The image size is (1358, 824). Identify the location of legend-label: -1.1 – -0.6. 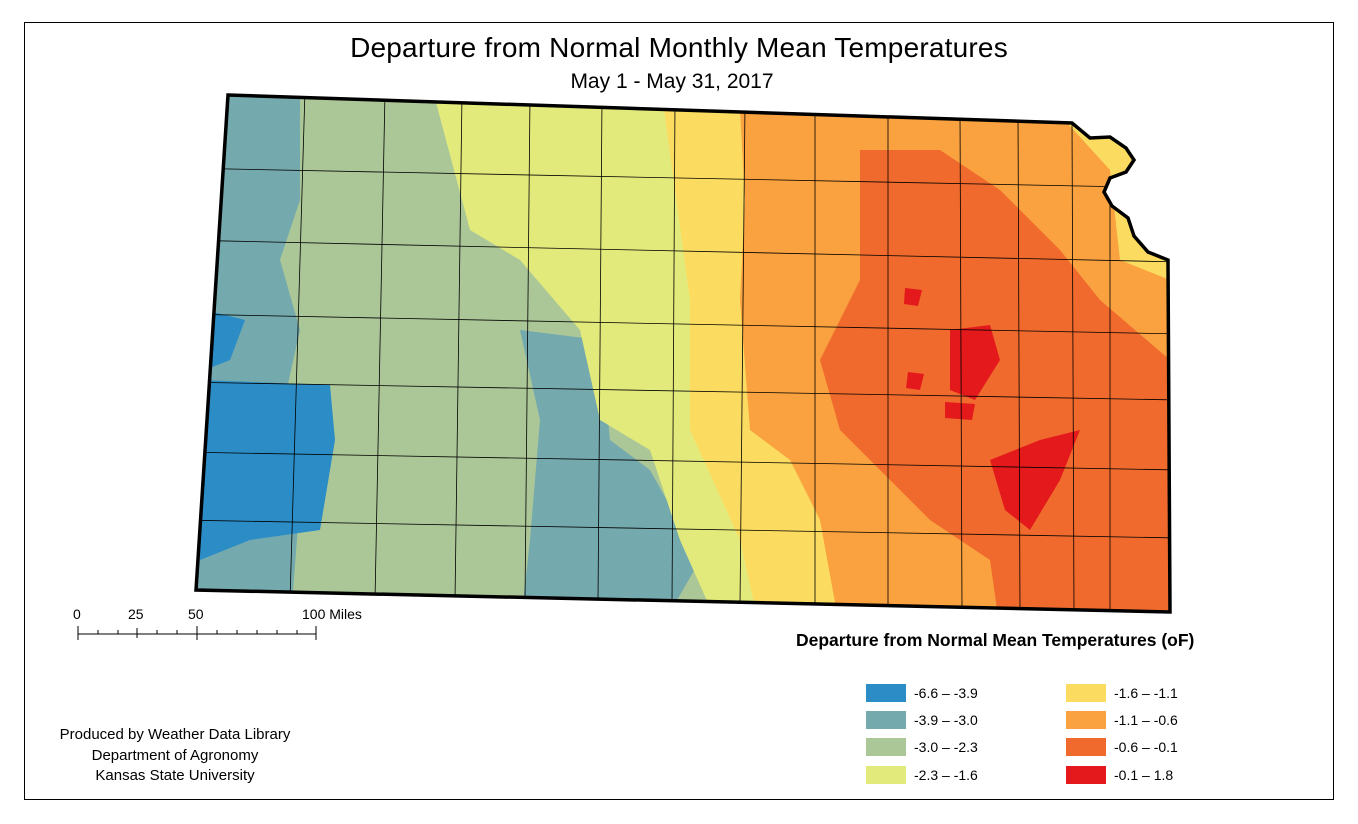
(1146, 720).